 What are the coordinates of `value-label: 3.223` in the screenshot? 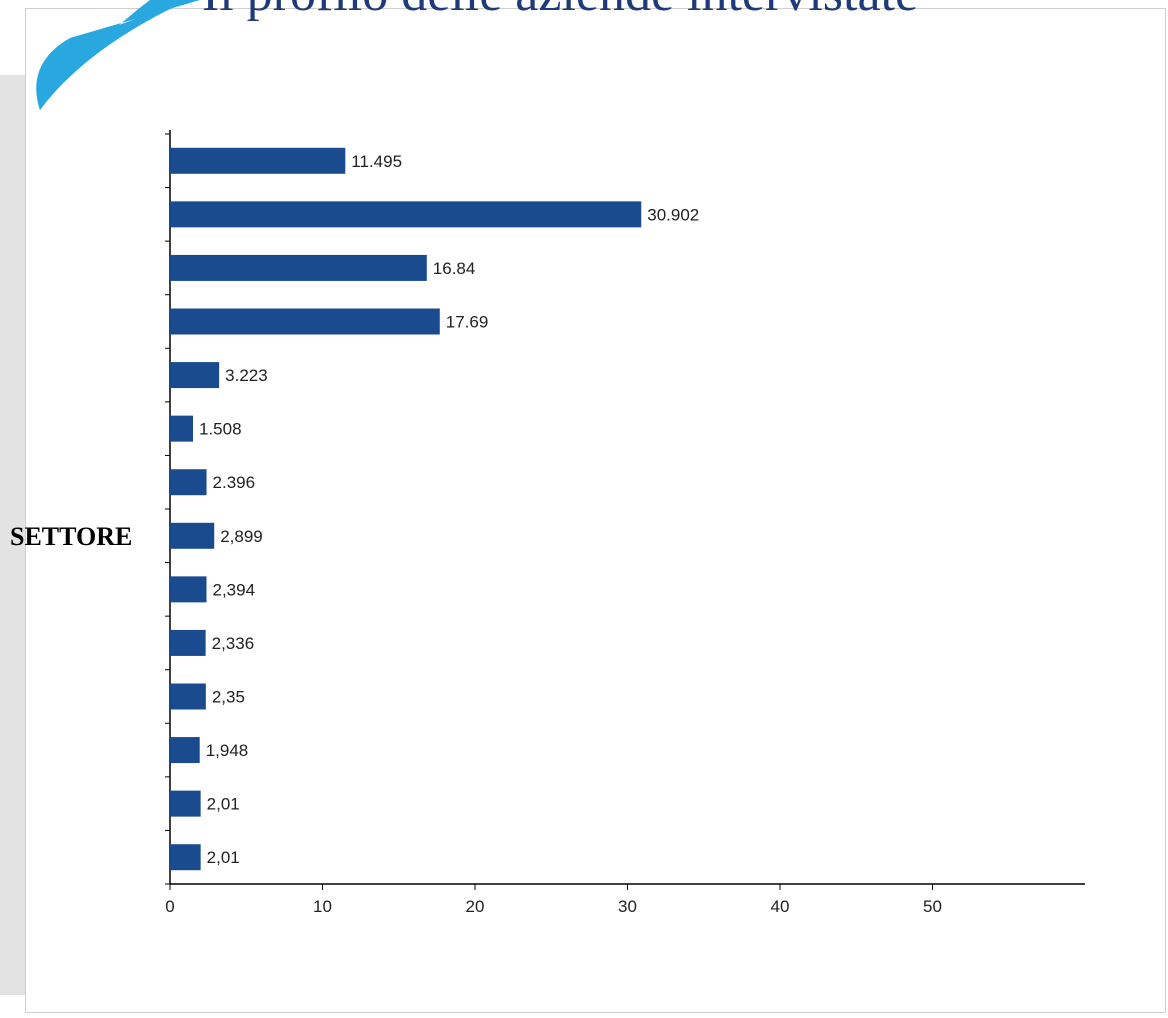 It's located at (246, 375).